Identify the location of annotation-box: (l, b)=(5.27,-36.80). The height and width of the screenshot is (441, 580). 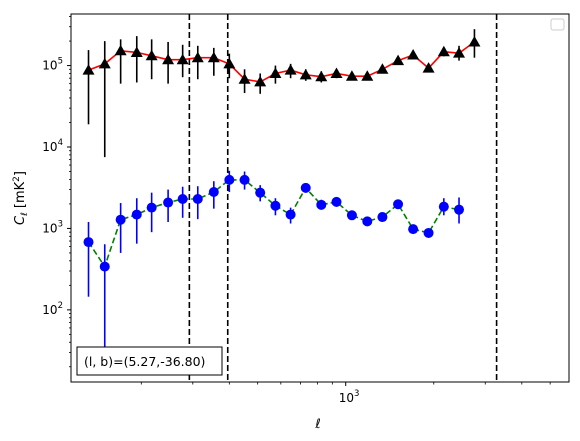
(149, 361).